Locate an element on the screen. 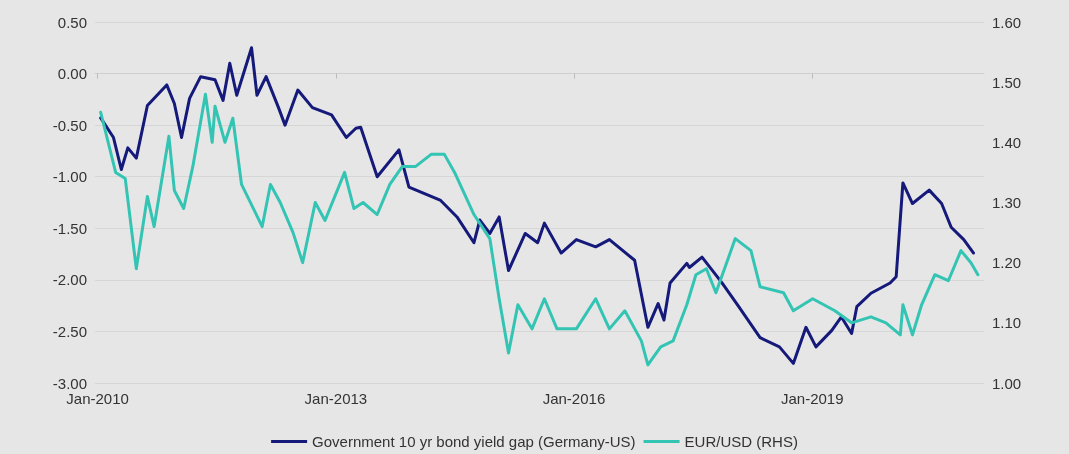 This screenshot has width=1069, height=454. y-tick-label: 0.00 is located at coordinates (72, 74).